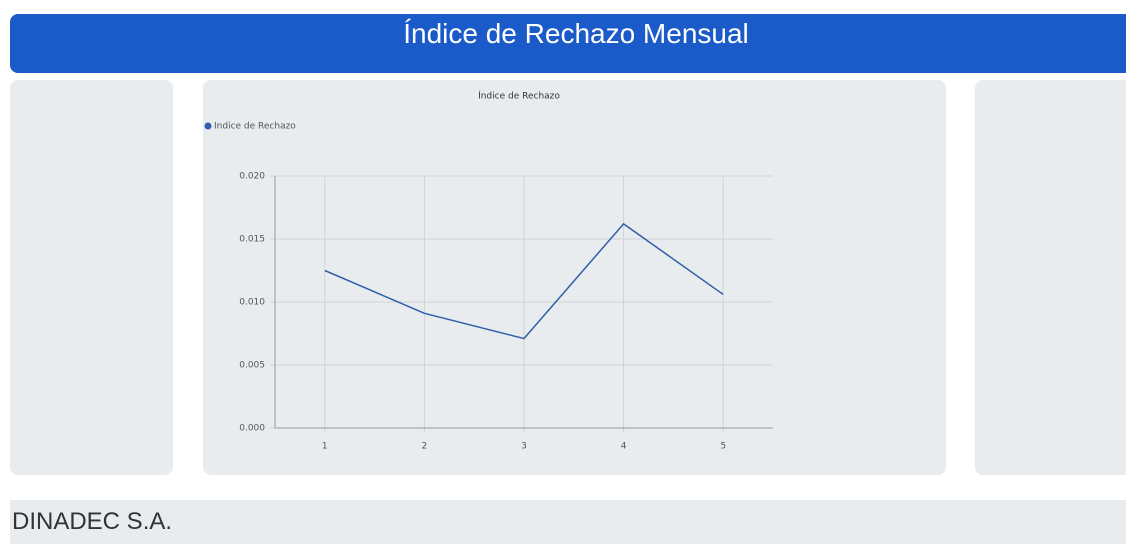  What do you see at coordinates (624, 447) in the screenshot?
I see `x-tick-label: 4` at bounding box center [624, 447].